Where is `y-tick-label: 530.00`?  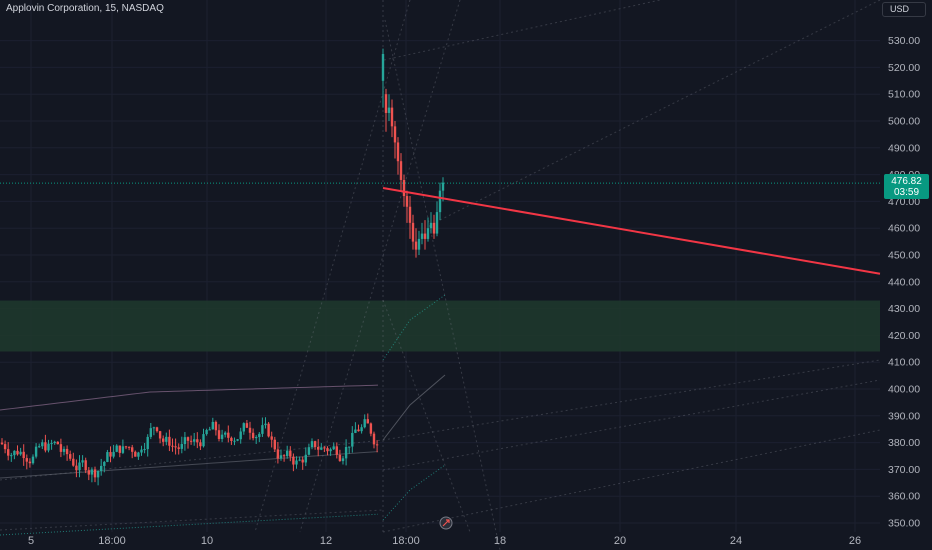 y-tick-label: 530.00 is located at coordinates (904, 41).